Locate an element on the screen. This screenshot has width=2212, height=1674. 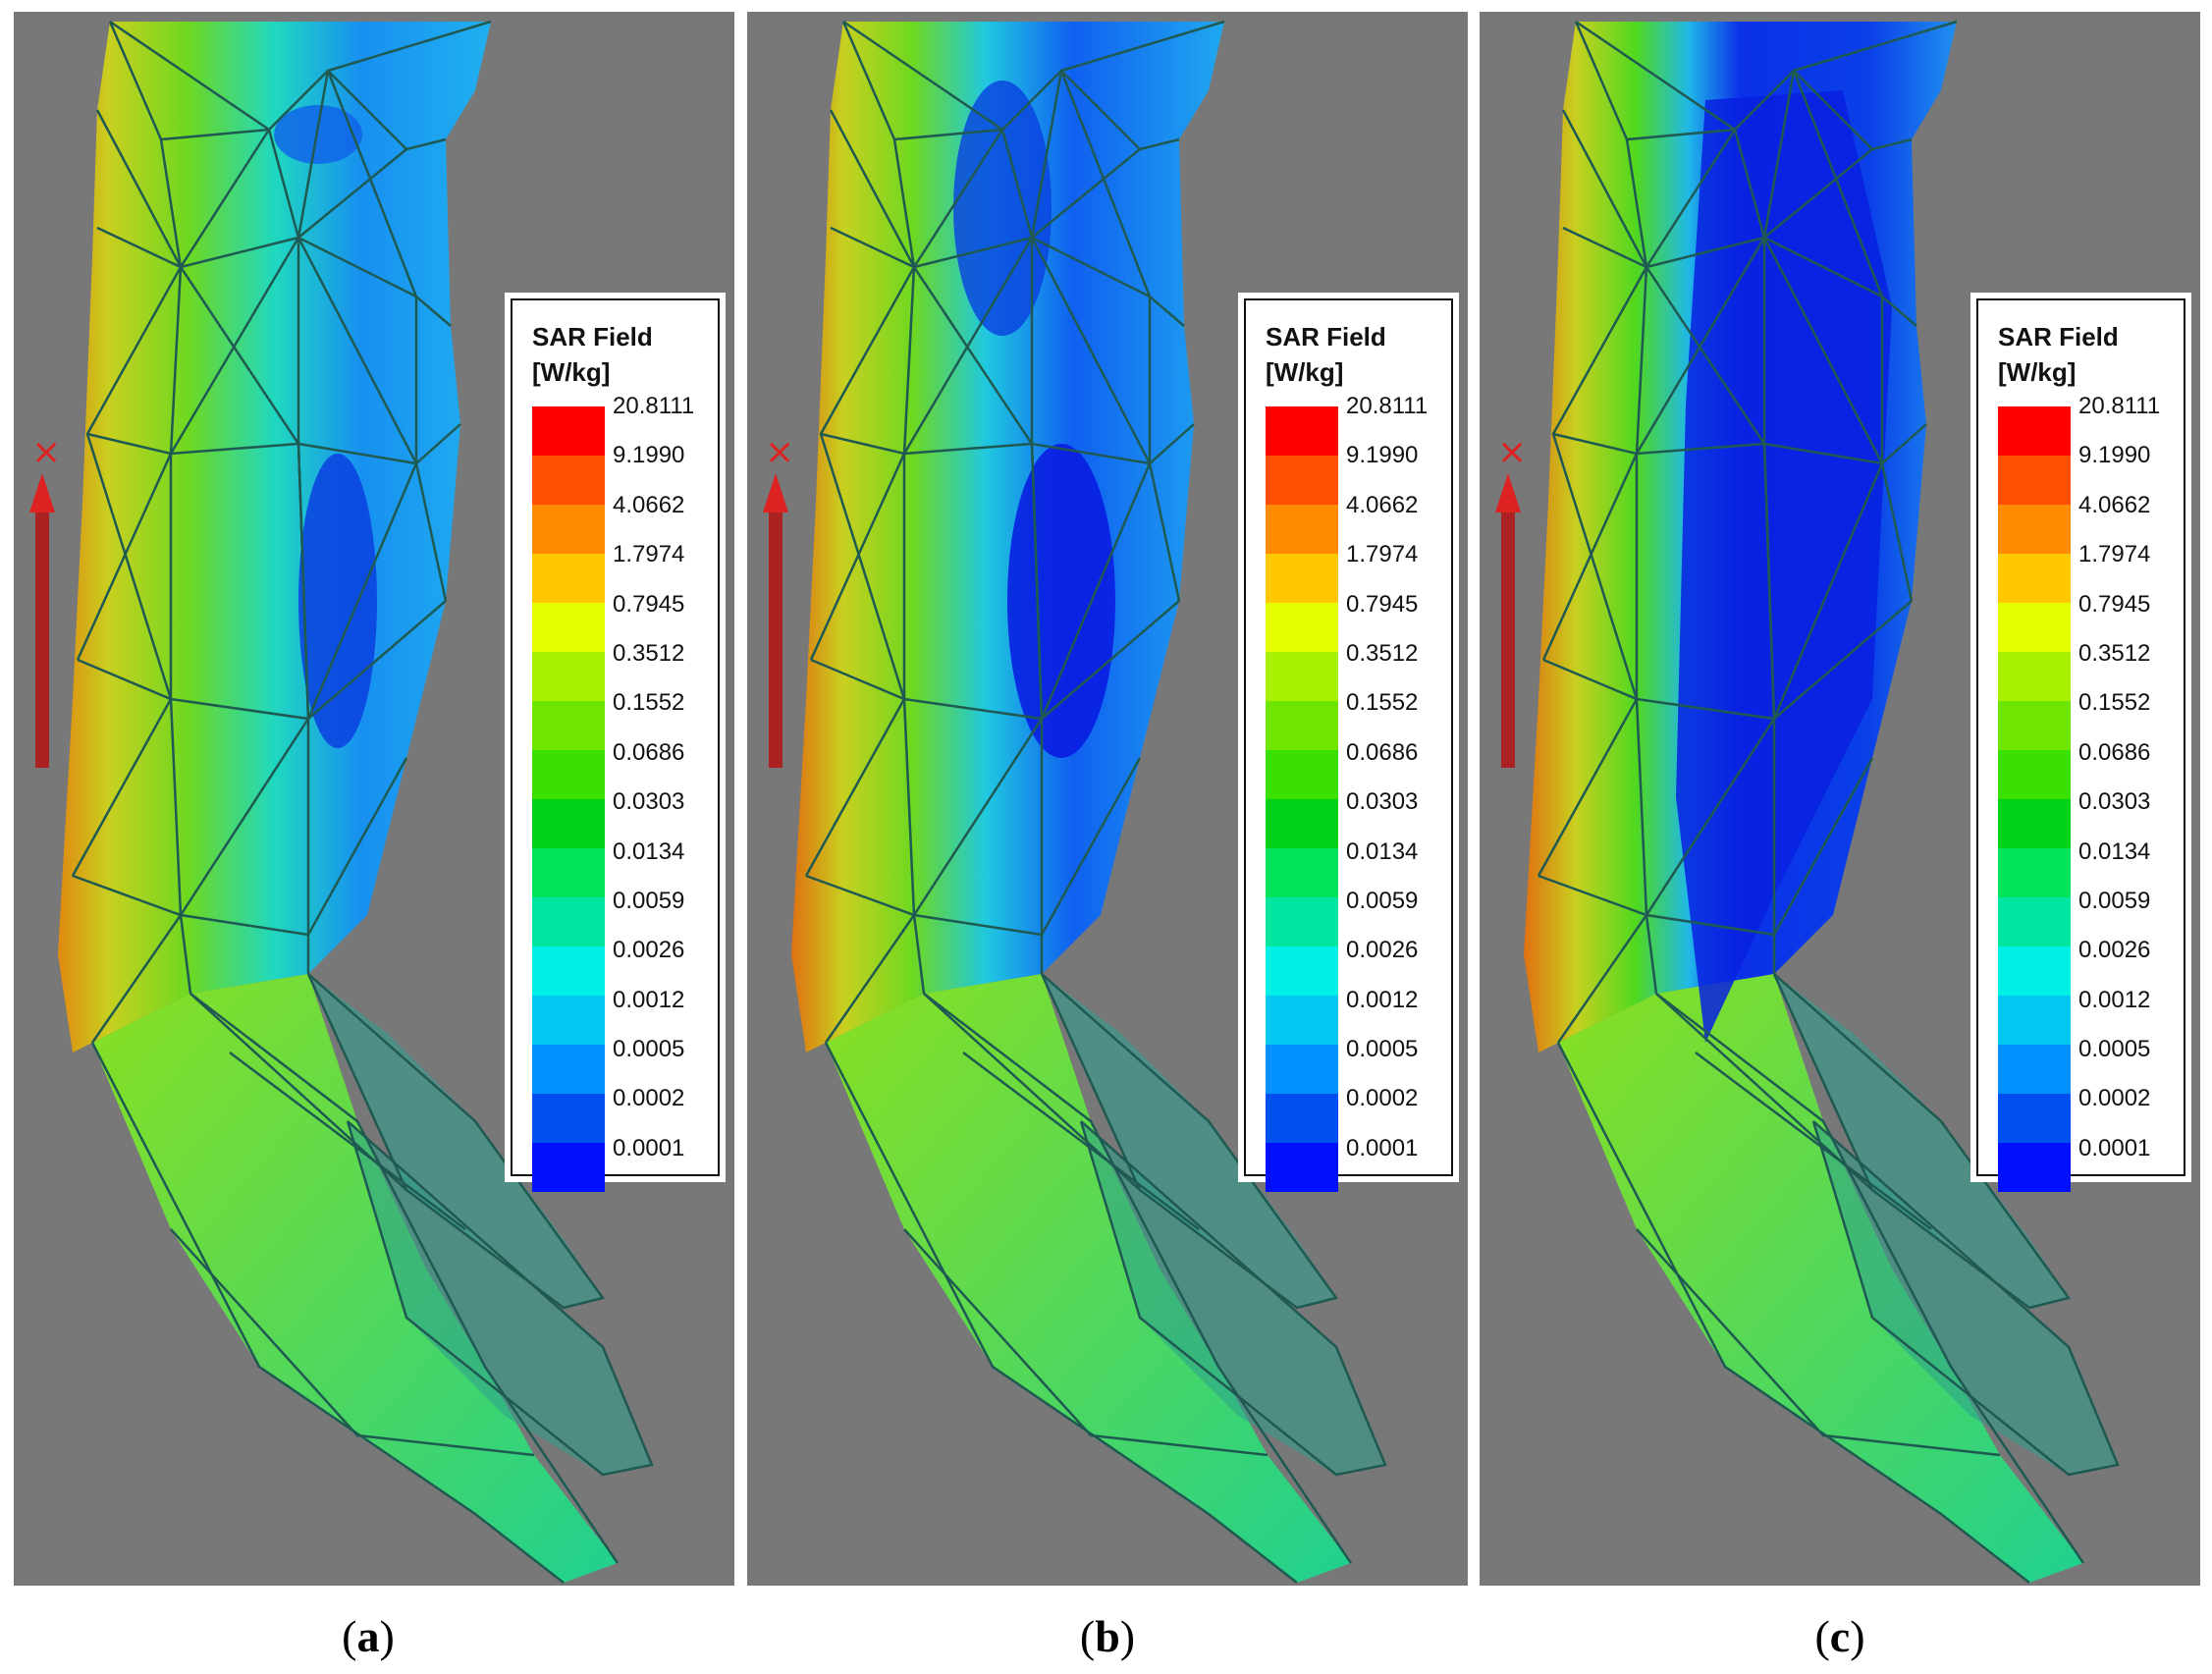
legend-value: 0.7945 is located at coordinates (649, 604).